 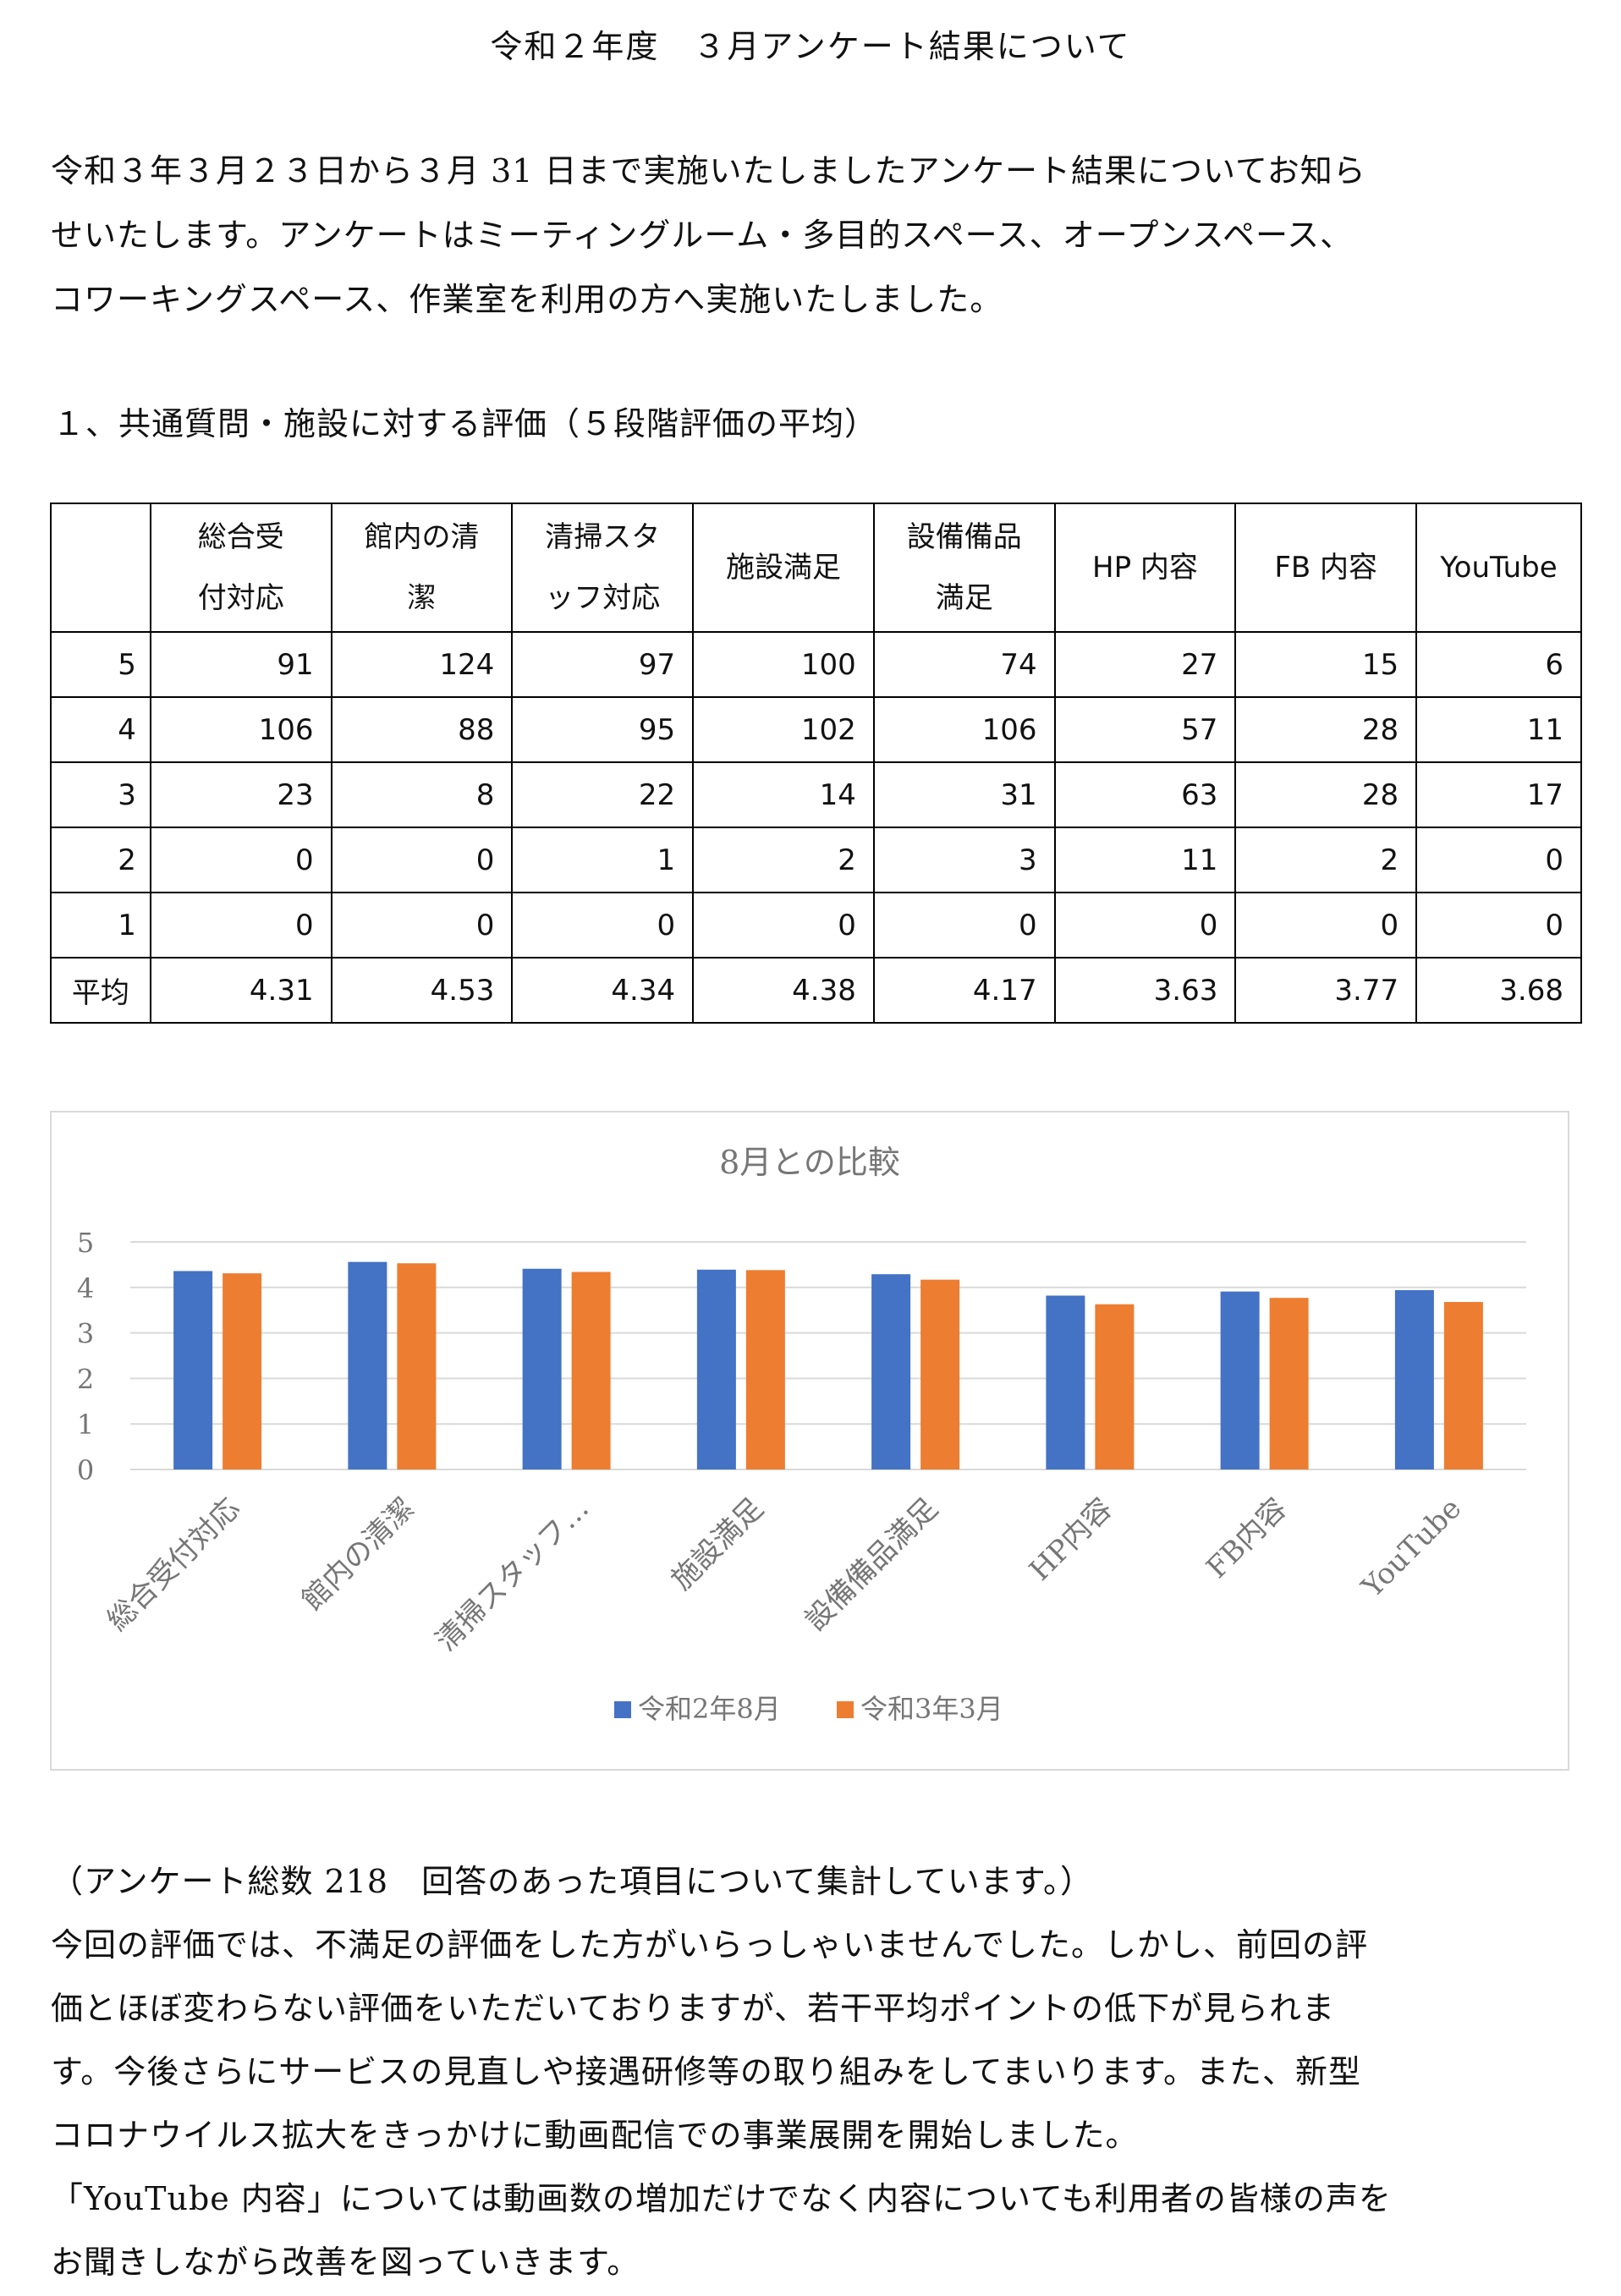 What do you see at coordinates (100, 860) in the screenshot?
I see `row-label: 2` at bounding box center [100, 860].